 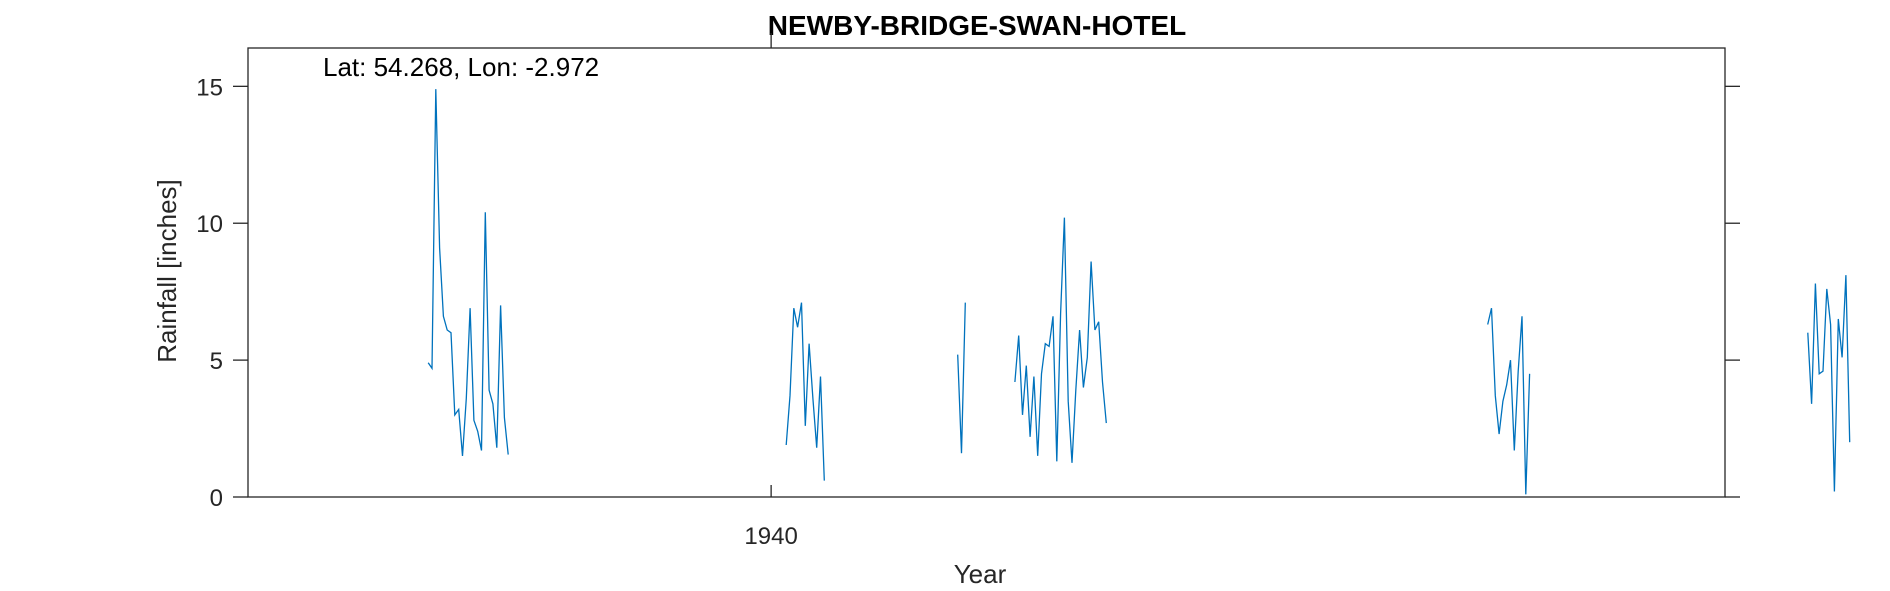 I want to click on y-tick-label: 5, so click(x=216, y=361).